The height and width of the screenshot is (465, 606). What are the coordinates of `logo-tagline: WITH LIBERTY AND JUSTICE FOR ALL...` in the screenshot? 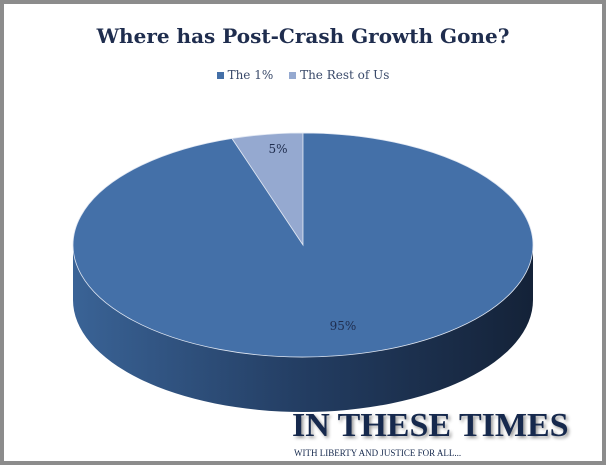 It's located at (378, 453).